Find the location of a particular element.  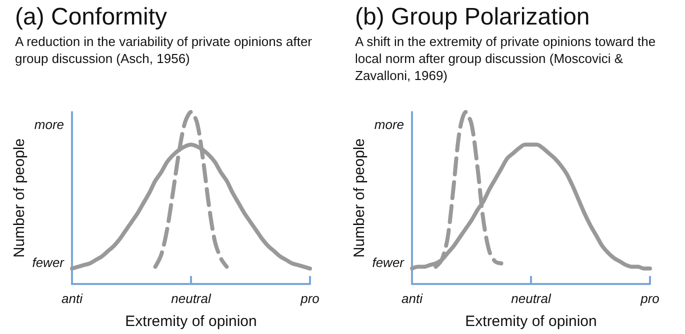

chart-subtitle: A reduction in the variability of private opinions after group discussion (Asch, 1956) is located at coordinates (165, 50).